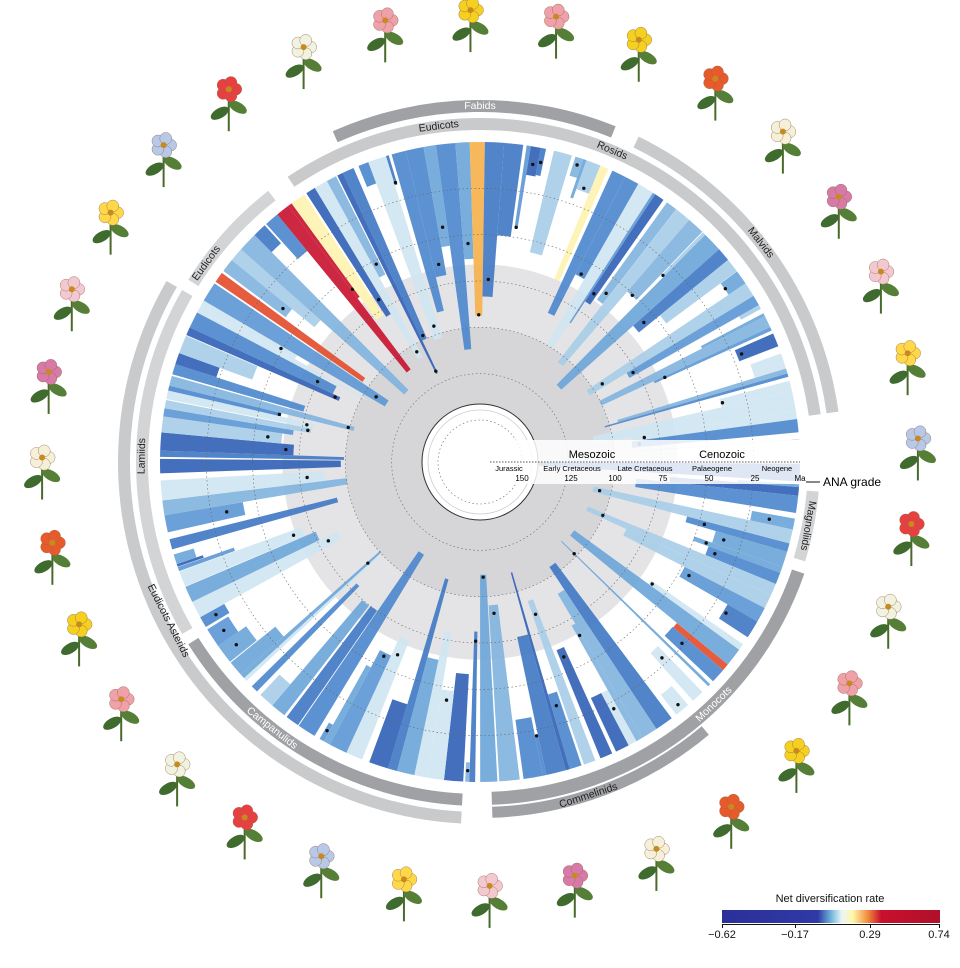 The image size is (960, 968). Describe the element at coordinates (615, 478) in the screenshot. I see `tick-100: 100` at that location.